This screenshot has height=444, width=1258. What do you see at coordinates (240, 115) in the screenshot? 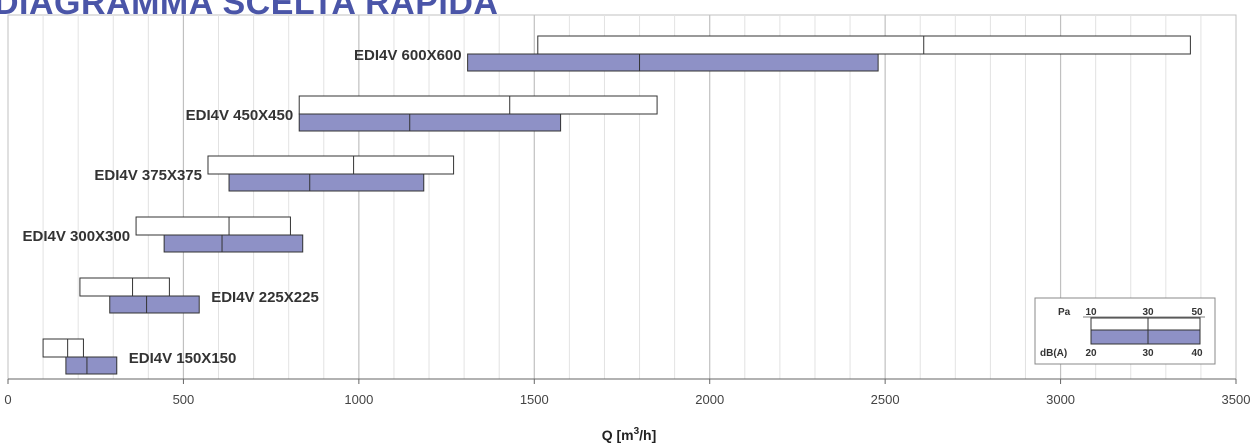
I see `series-label: EDI4V 450X450` at bounding box center [240, 115].